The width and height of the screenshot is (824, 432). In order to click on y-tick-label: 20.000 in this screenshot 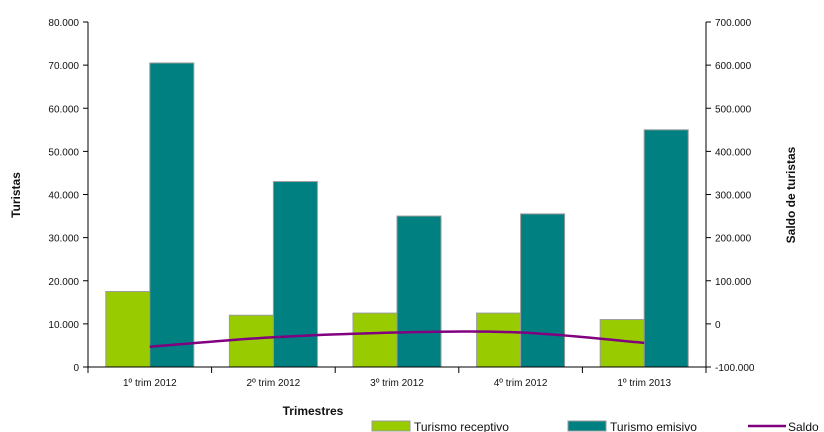, I will do `click(63, 282)`.